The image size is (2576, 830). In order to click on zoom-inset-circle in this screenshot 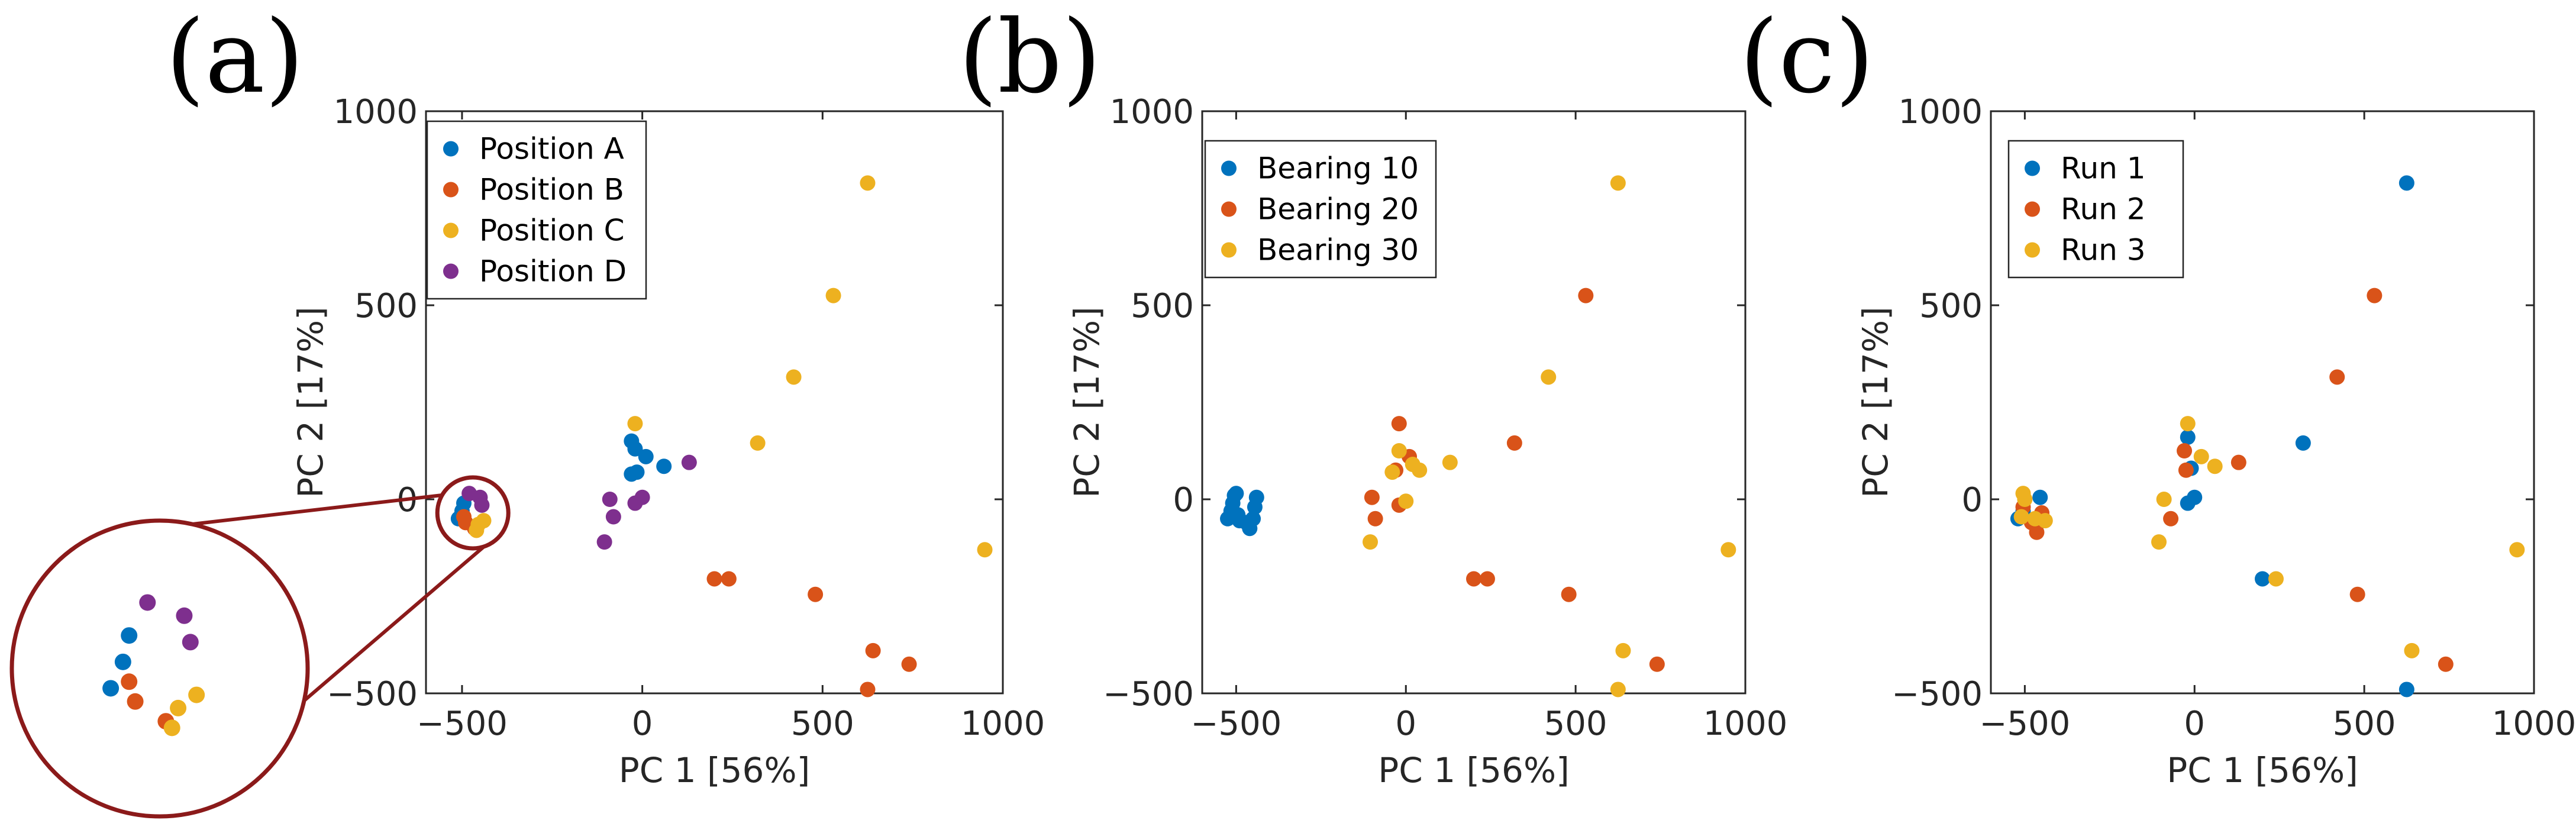, I will do `click(159, 668)`.